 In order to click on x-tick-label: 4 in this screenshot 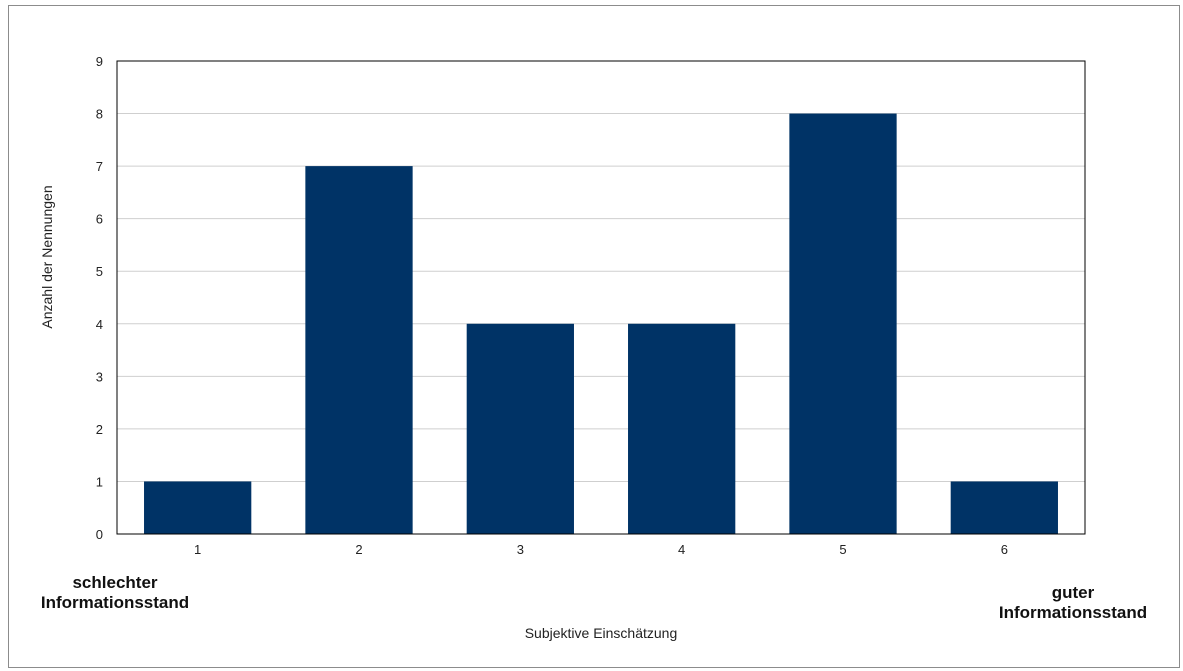, I will do `click(681, 549)`.